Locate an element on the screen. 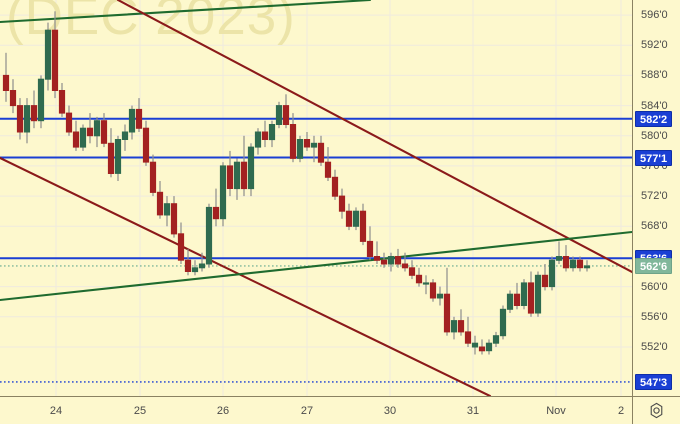  price-tag-562-6: 562'6 is located at coordinates (654, 265).